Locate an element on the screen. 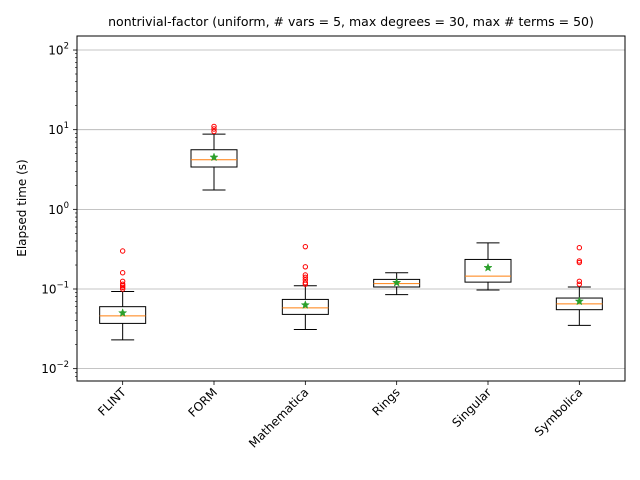  y-tick-exponent: −1 is located at coordinates (62, 286).